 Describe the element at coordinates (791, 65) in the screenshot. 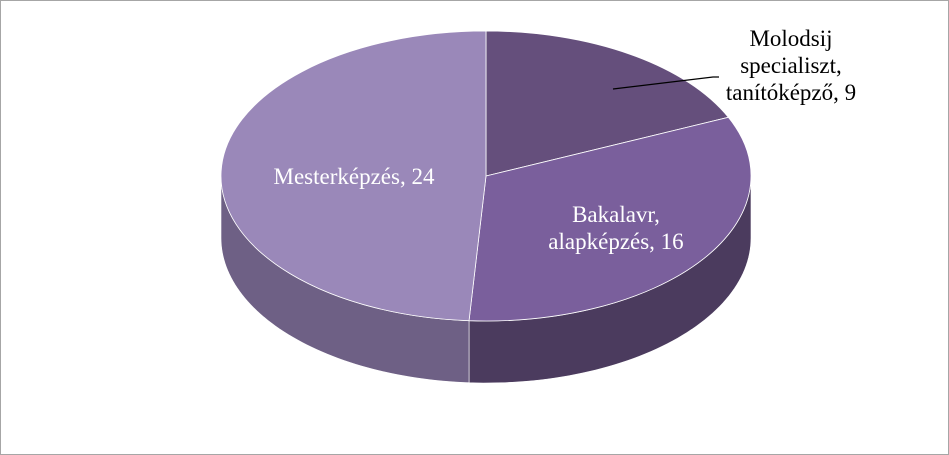

I see `data-label: Molodsij specialiszt, tanítóképző, 9` at that location.